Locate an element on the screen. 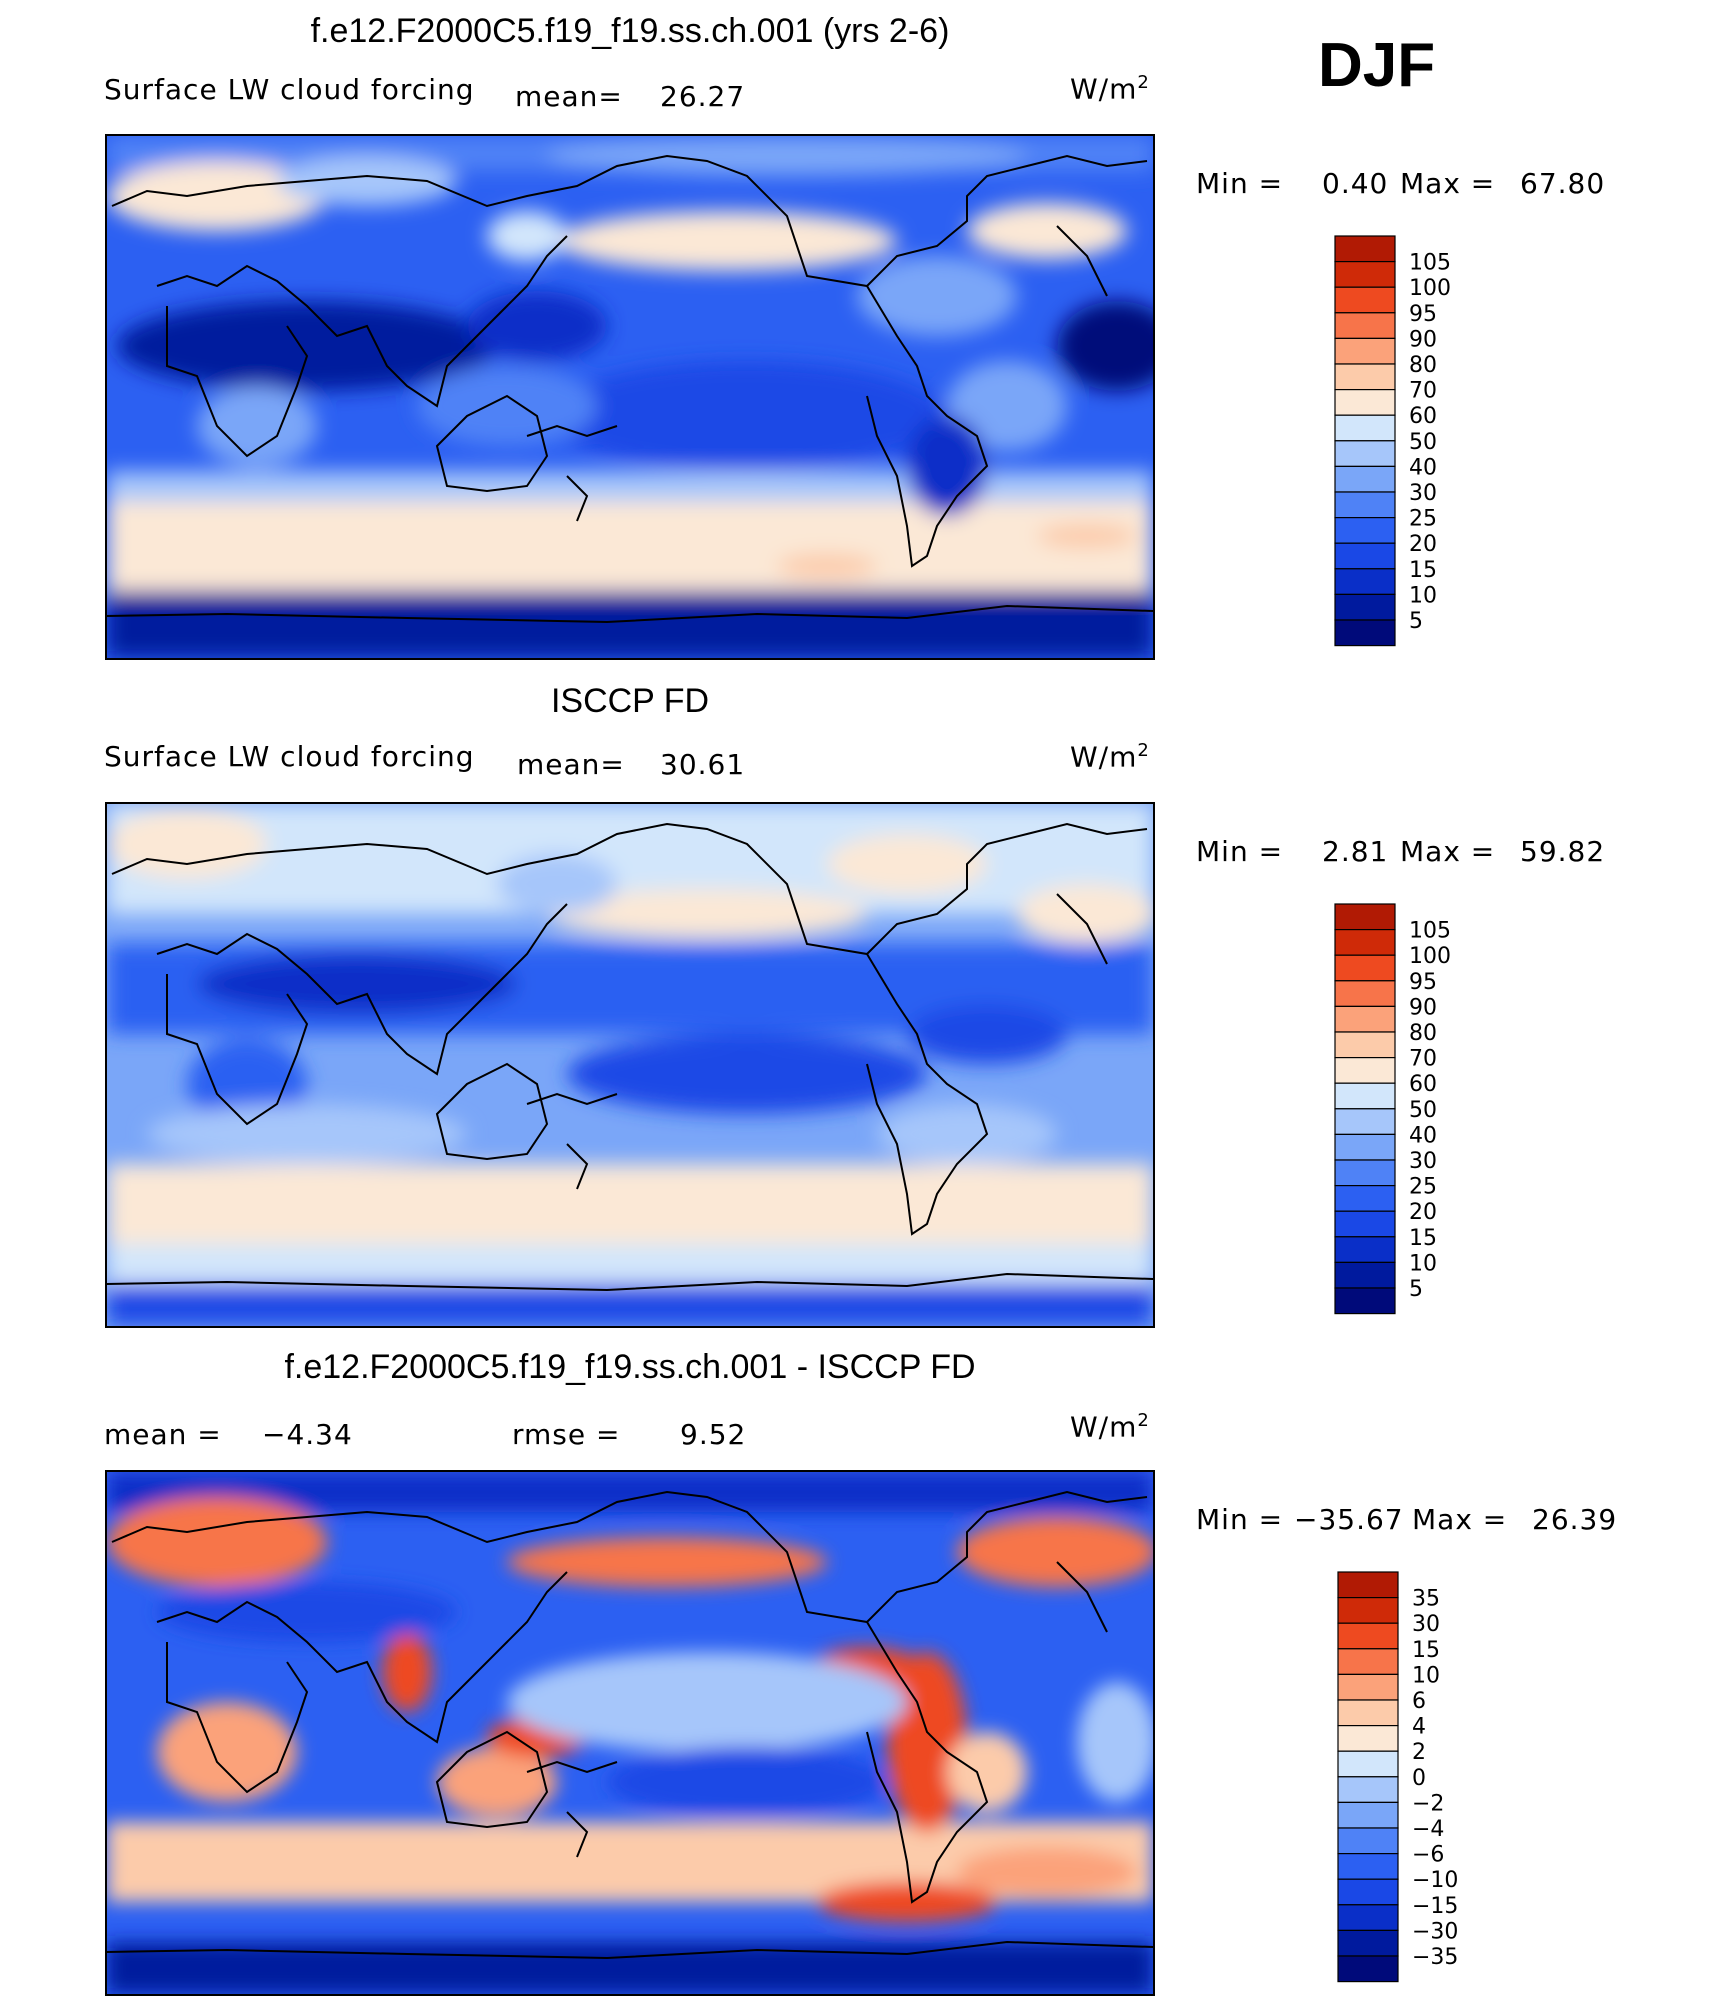 The height and width of the screenshot is (1997, 1710). panel3-colorbar: 35 30 15 10 6 4 2 0 −2 −4 −6 −10 −15 −30 −35 is located at coordinates (1397, 1781).